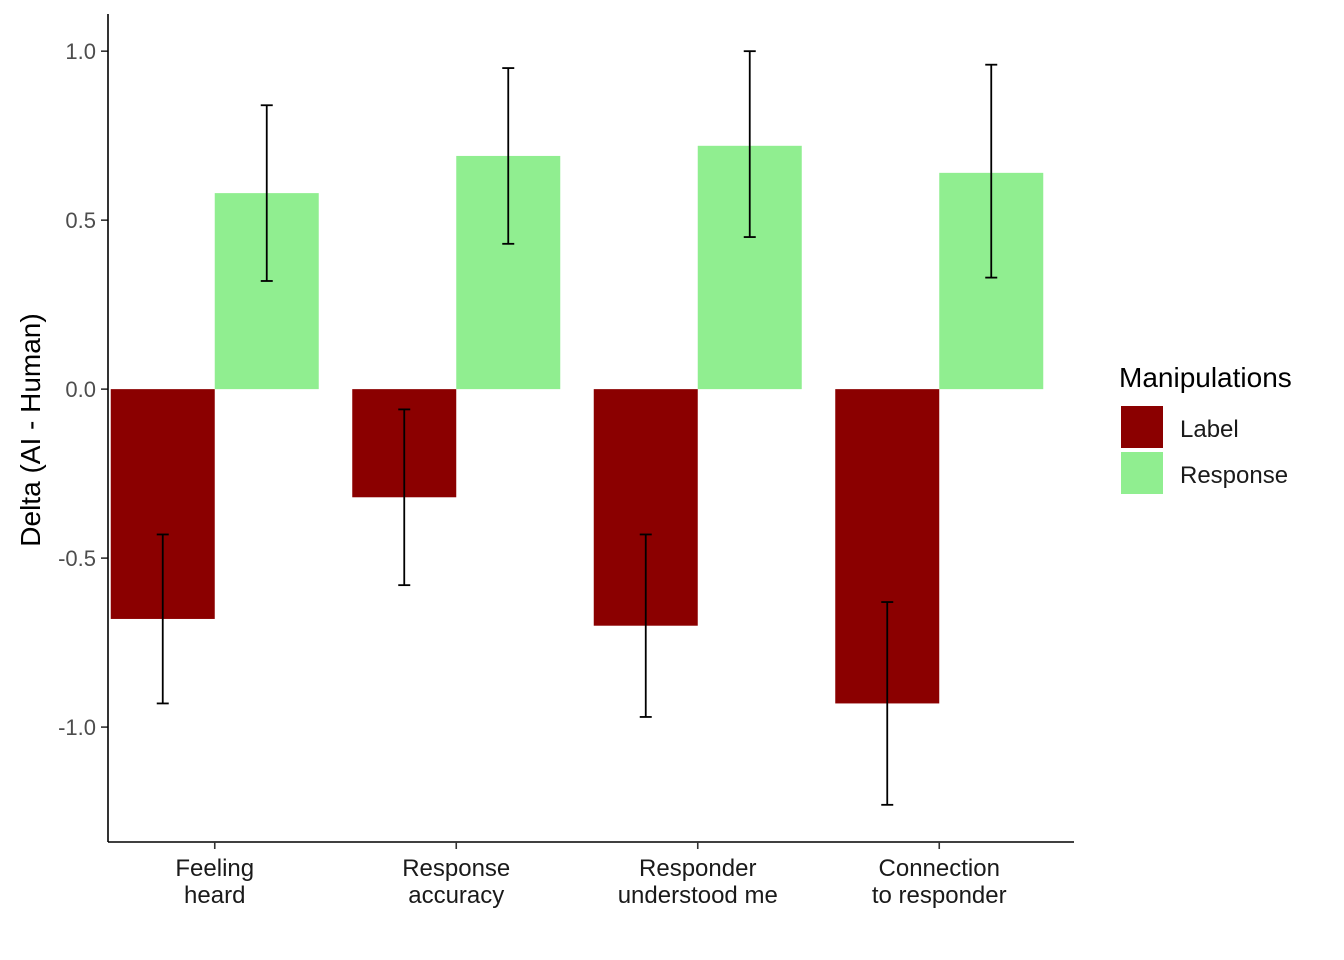 This screenshot has height=960, width=1344. What do you see at coordinates (1205, 377) in the screenshot?
I see `legend-title: Manipulations` at bounding box center [1205, 377].